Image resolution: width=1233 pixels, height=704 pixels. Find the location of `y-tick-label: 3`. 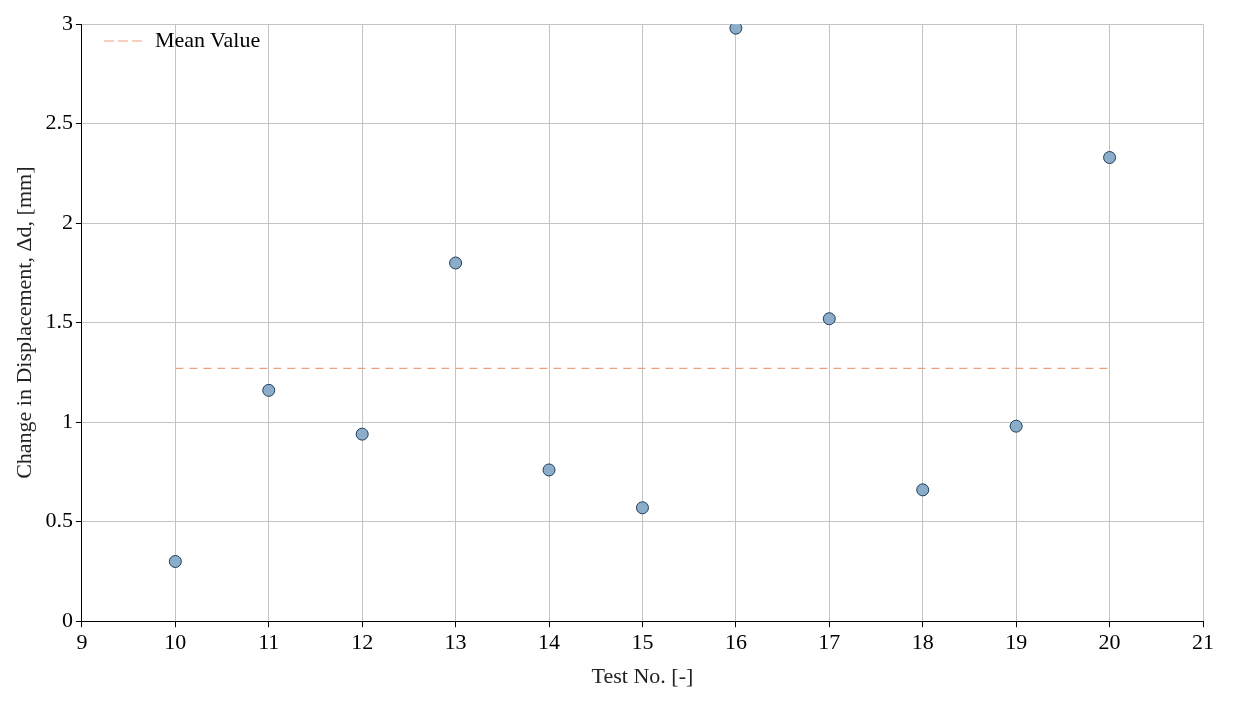

y-tick-label: 3 is located at coordinates (67, 22).